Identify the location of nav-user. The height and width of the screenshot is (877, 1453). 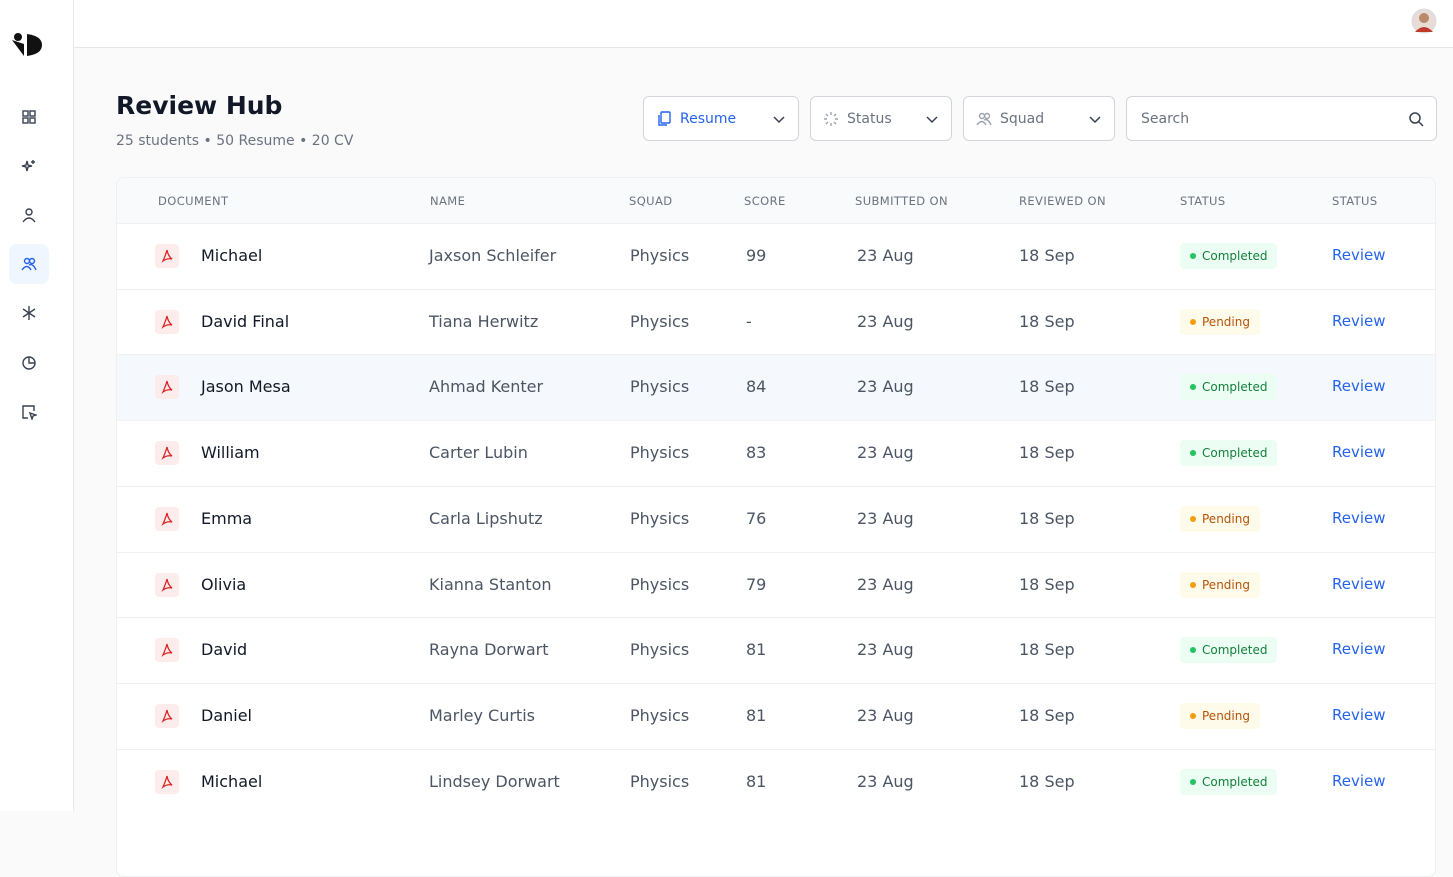
(29, 215).